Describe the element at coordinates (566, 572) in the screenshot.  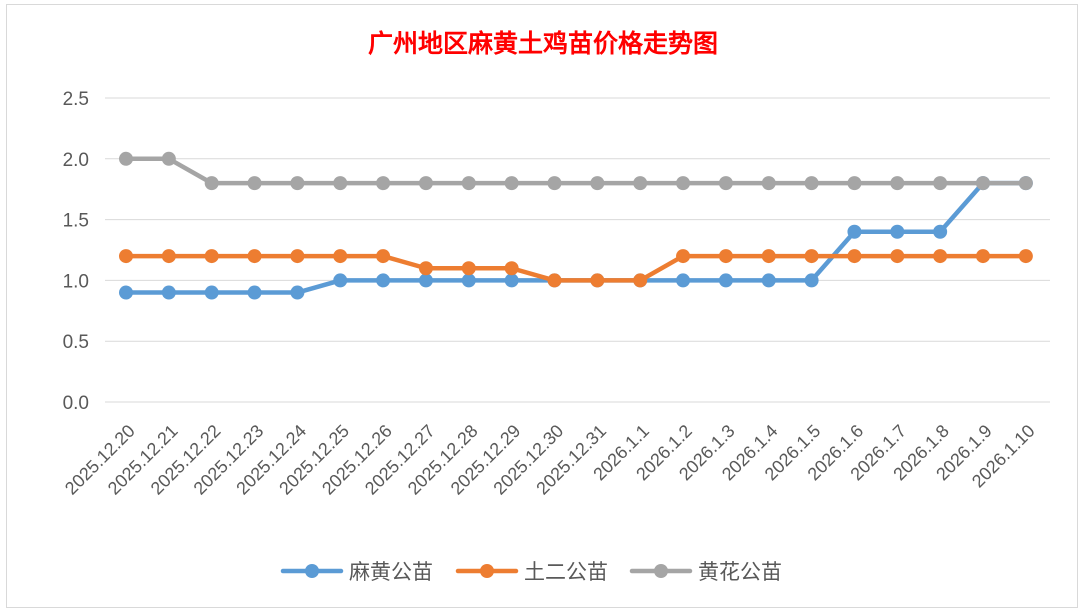
I see `legend-label: 土二公苗` at that location.